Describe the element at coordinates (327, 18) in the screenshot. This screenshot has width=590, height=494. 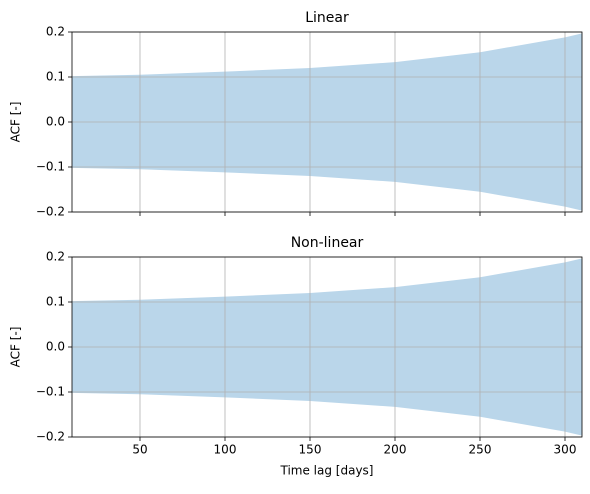
I see `chart-title: Linear` at that location.